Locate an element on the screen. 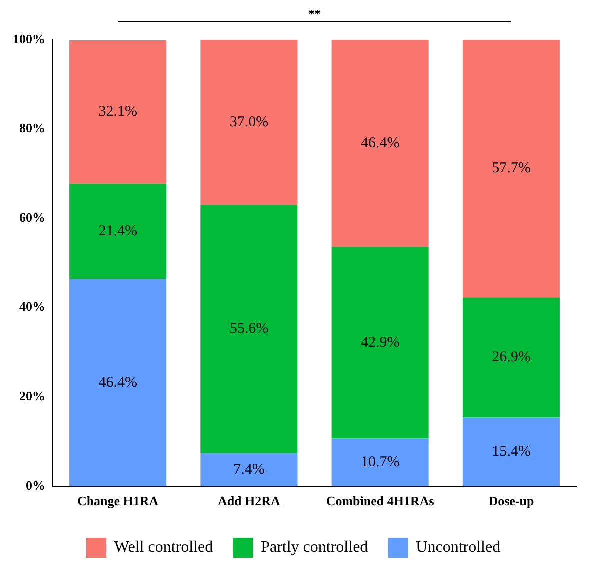  data-label: 32.1% is located at coordinates (118, 112).